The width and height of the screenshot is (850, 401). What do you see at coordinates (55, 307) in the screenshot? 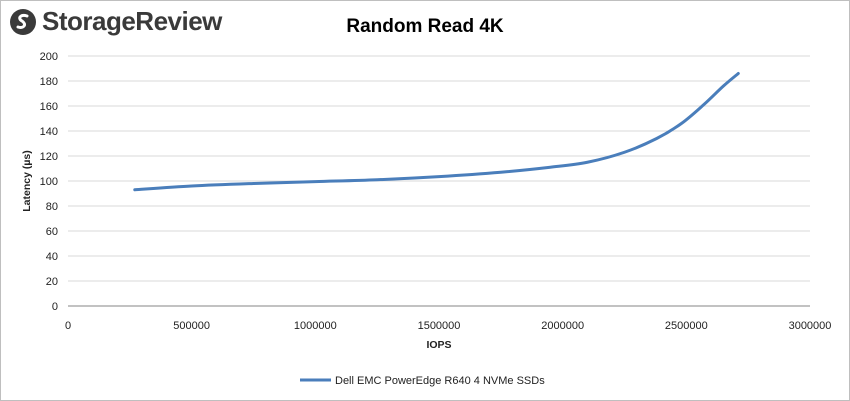
I see `y-tick-label: 0` at bounding box center [55, 307].